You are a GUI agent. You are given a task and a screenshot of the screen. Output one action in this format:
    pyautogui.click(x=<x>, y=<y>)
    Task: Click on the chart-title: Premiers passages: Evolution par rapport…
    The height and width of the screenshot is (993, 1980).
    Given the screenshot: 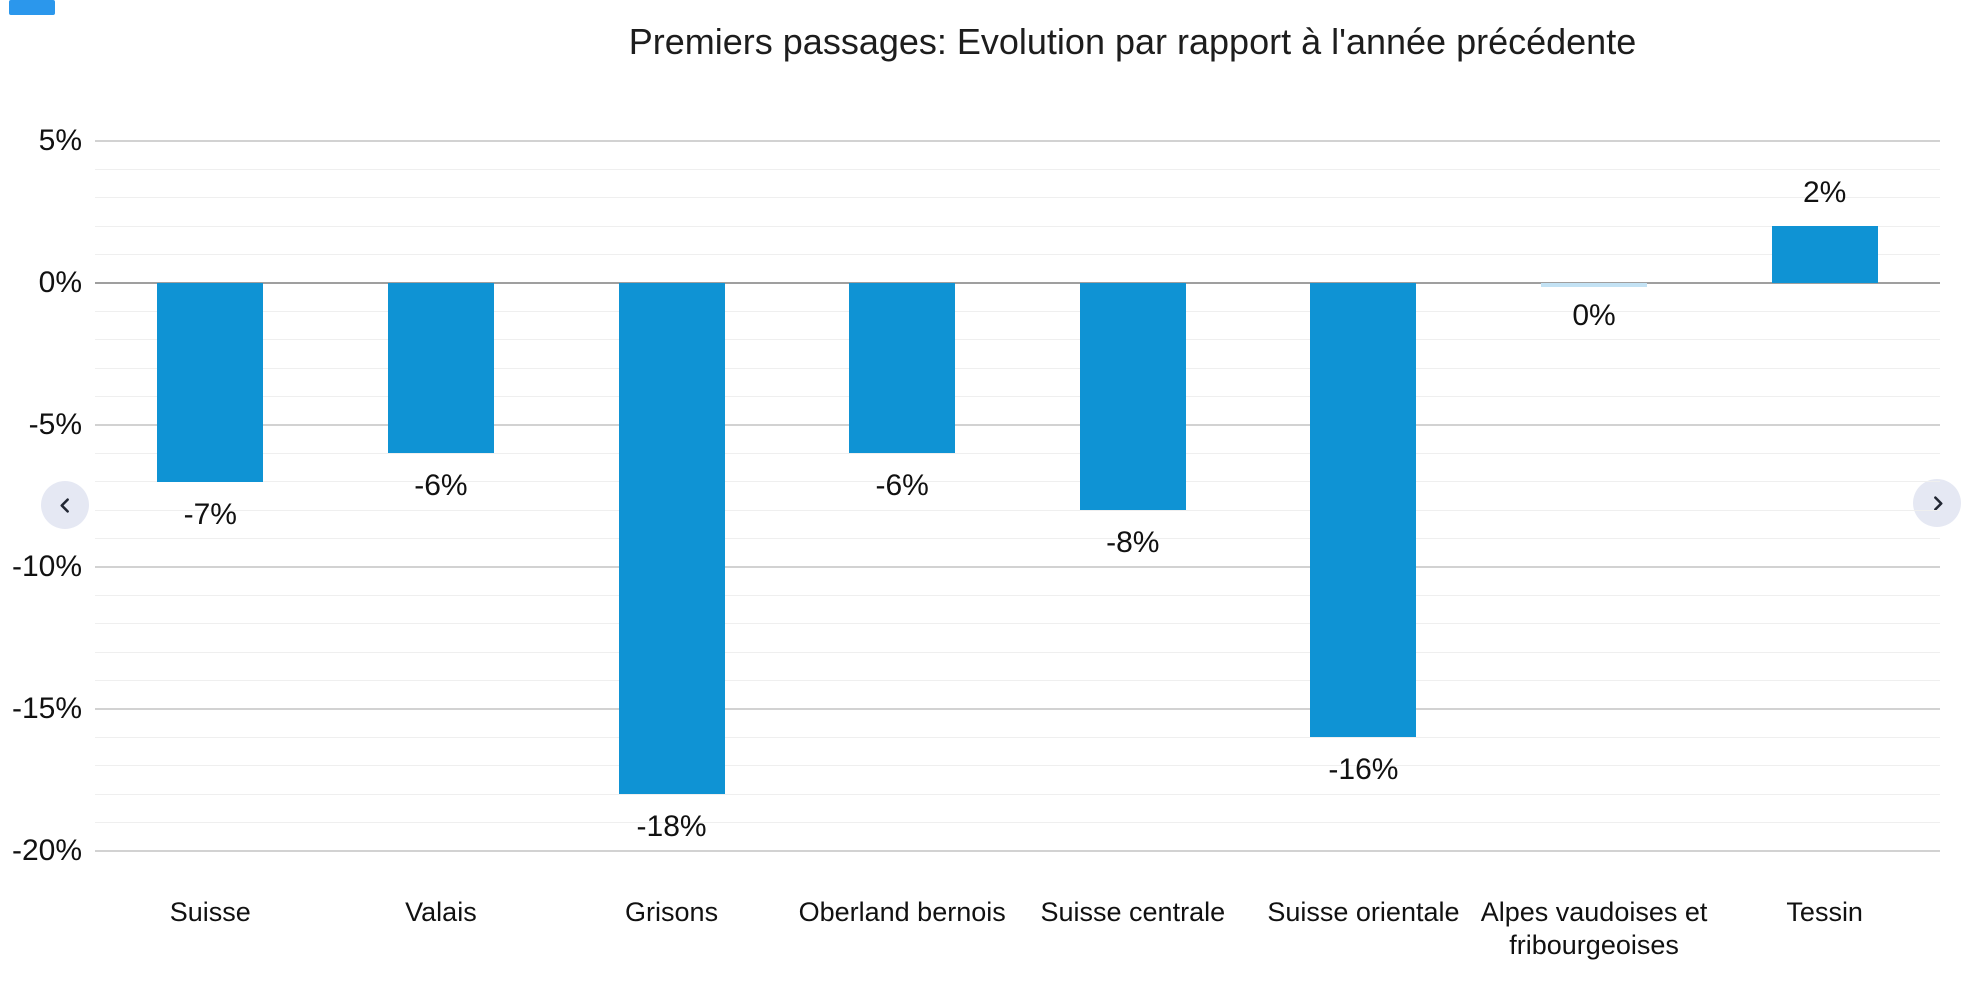 What is the action you would take?
    pyautogui.click(x=1132, y=41)
    